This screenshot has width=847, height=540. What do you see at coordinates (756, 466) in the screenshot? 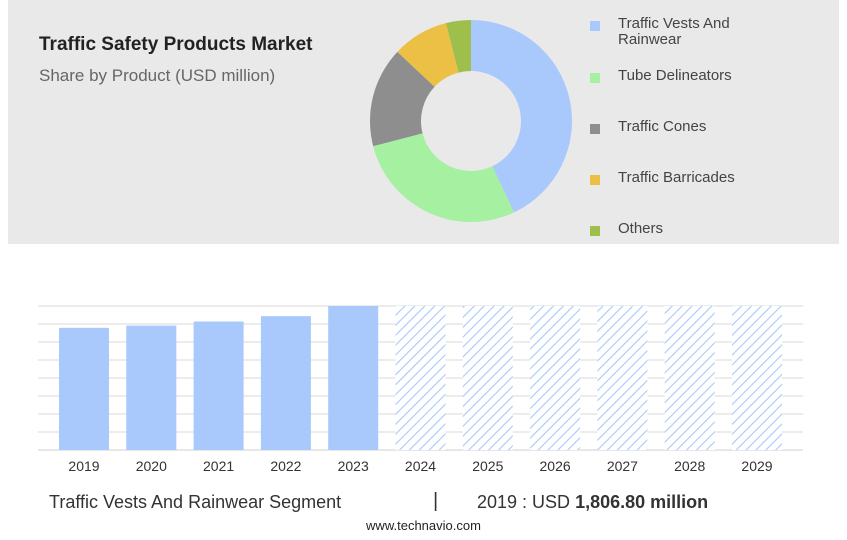
I see `x-tick-label: 2029` at bounding box center [756, 466].